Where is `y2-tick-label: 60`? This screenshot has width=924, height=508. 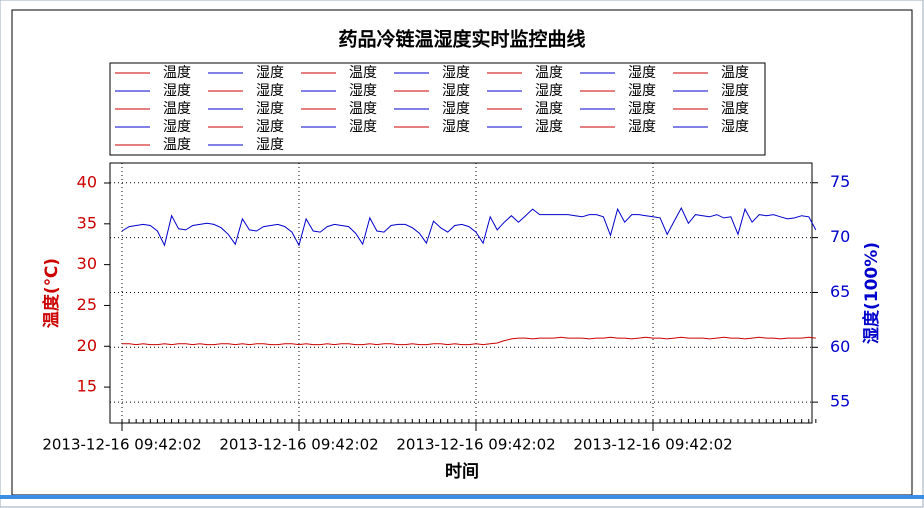 y2-tick-label: 60 is located at coordinates (840, 346).